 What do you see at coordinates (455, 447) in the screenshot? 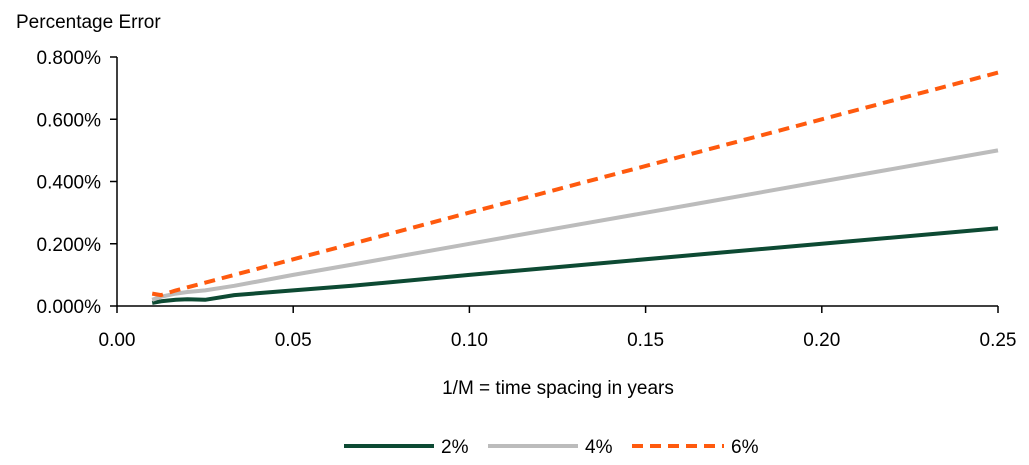
I see `legend-label-1: 2%` at bounding box center [455, 447].